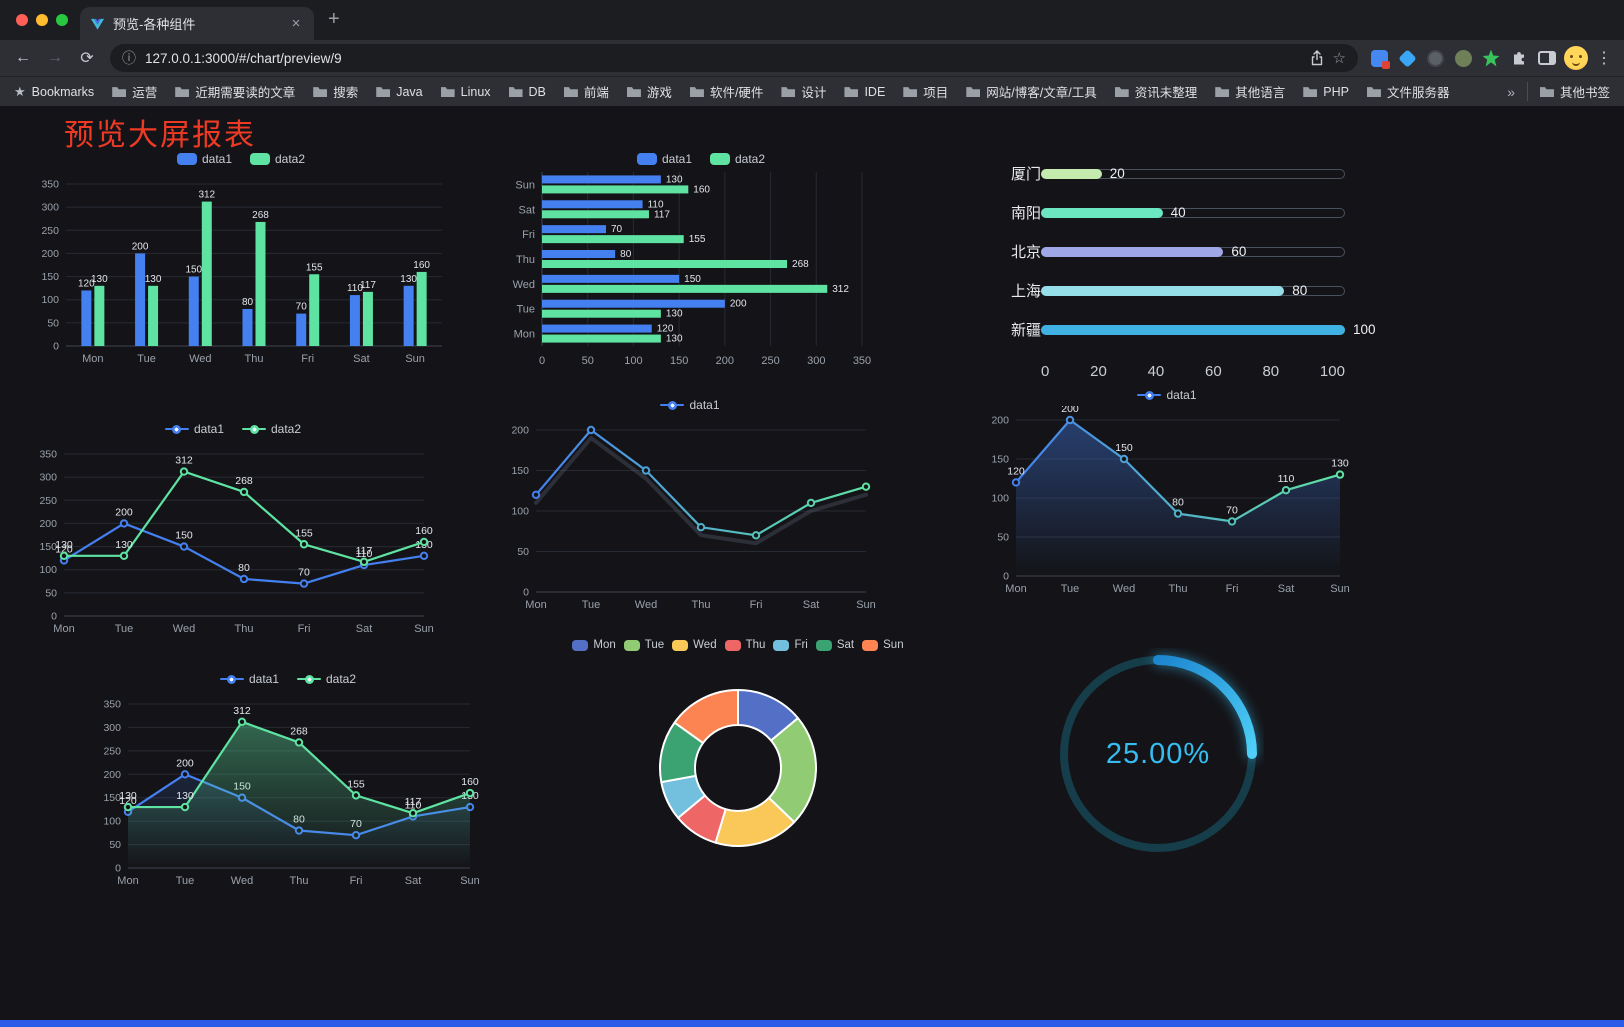  Describe the element at coordinates (756, 605) in the screenshot. I see `svg-text: Fri` at that location.